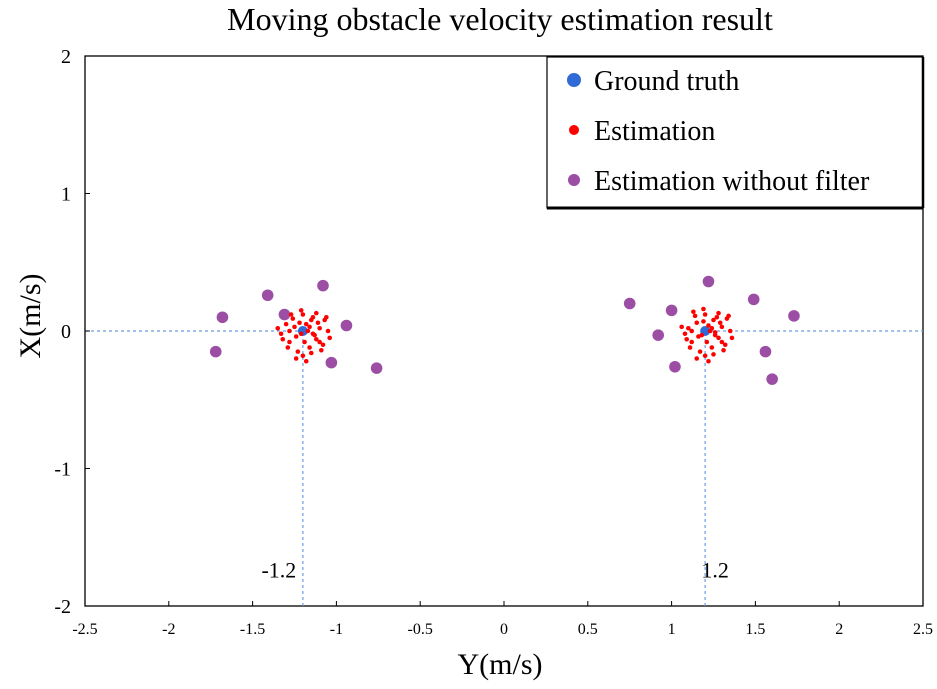 This screenshot has width=937, height=689. I want to click on y-tick-label: 1, so click(66, 195).